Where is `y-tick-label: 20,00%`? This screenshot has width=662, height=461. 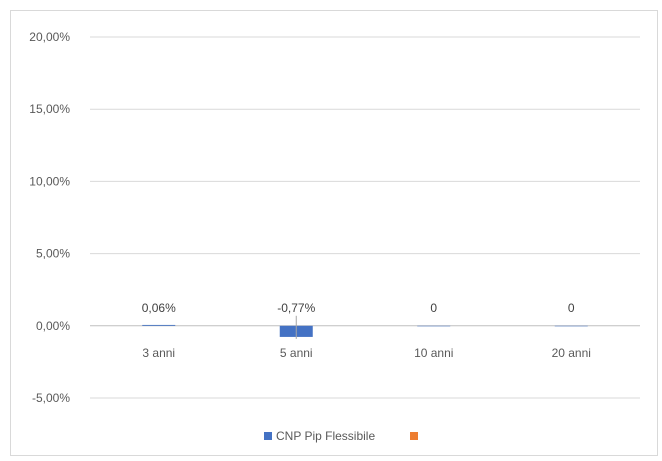
y-tick-label: 20,00% is located at coordinates (49, 37).